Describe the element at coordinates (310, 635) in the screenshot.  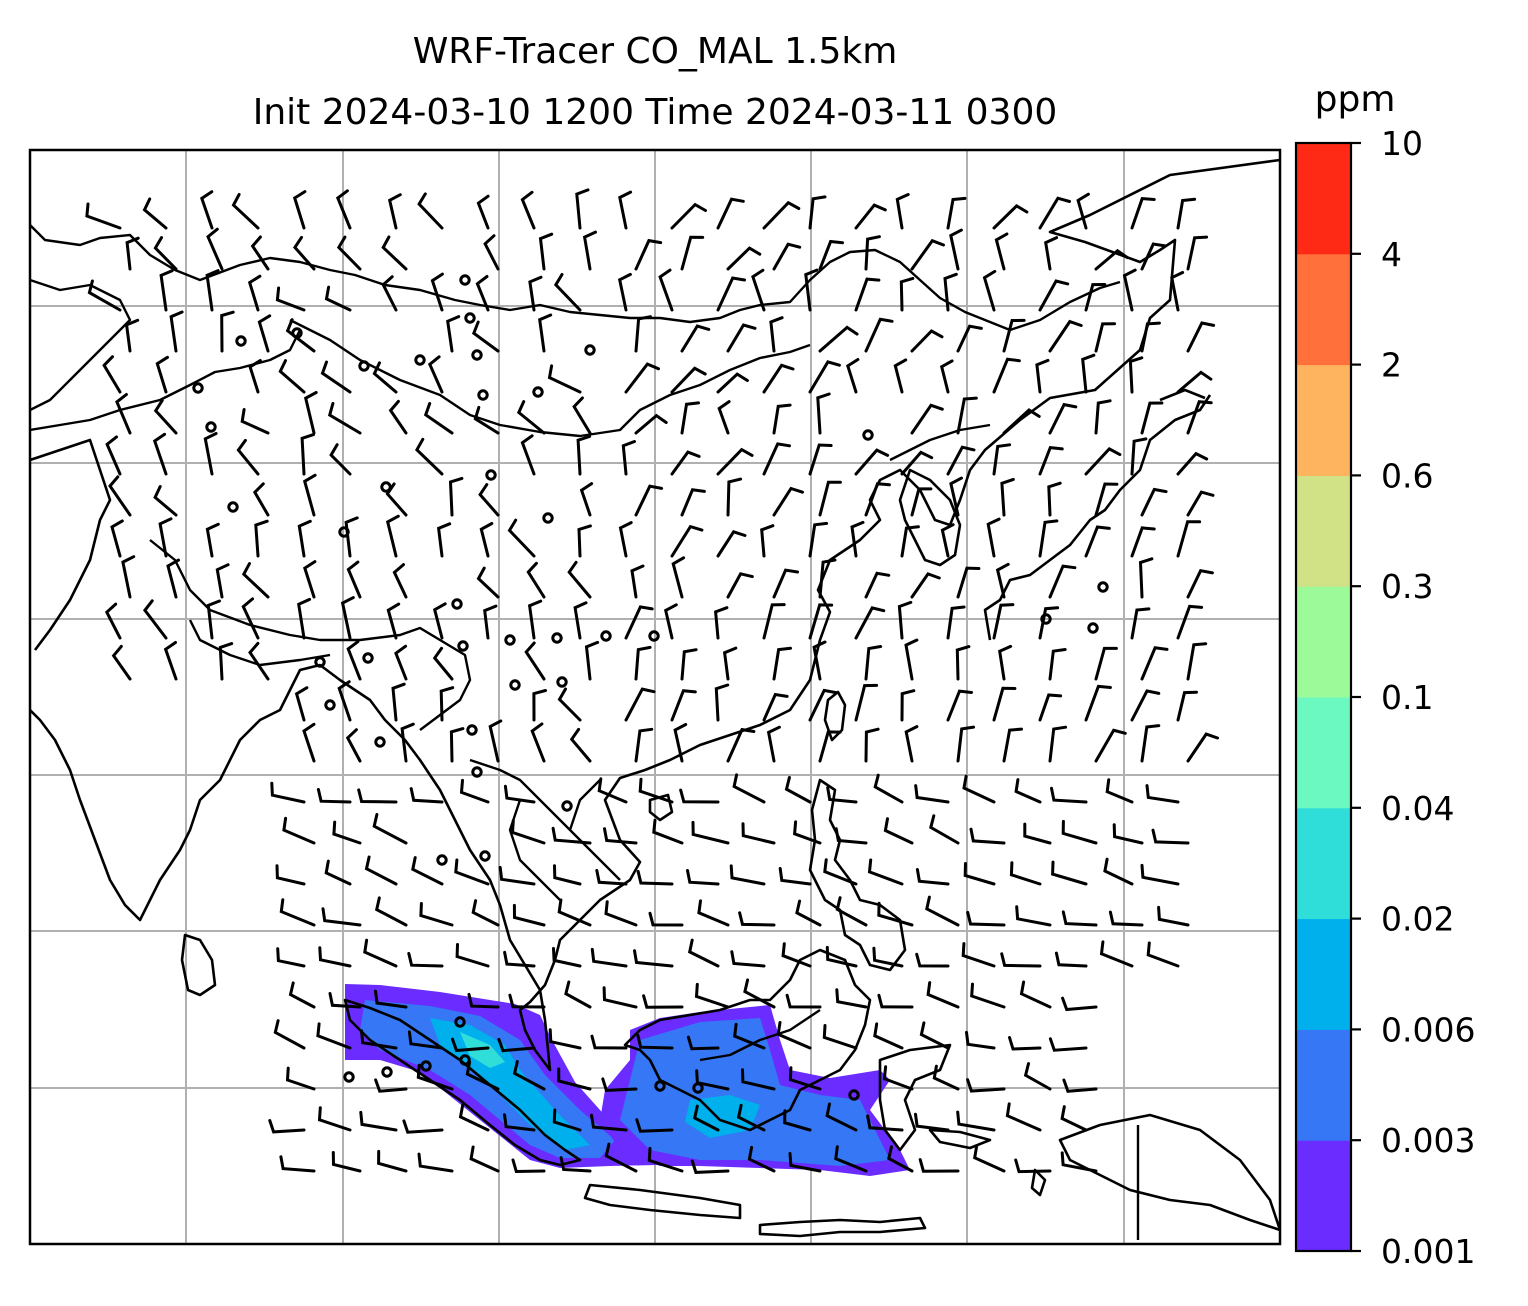
I see `border-south-asia` at that location.